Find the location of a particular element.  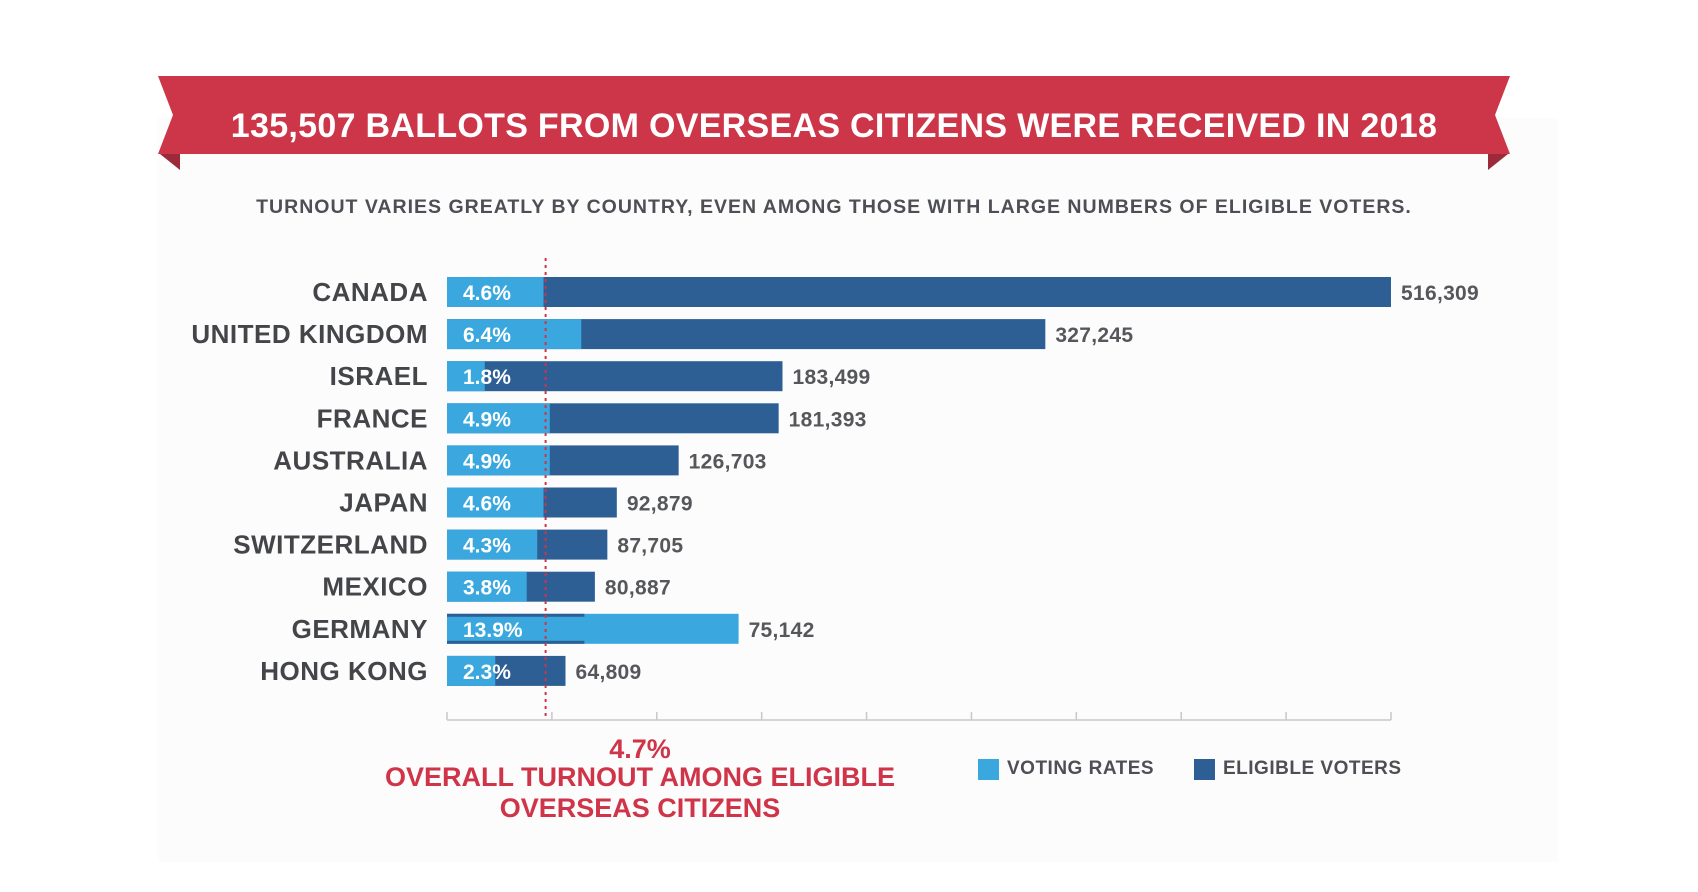

rate-bar-mexico is located at coordinates (487, 586).